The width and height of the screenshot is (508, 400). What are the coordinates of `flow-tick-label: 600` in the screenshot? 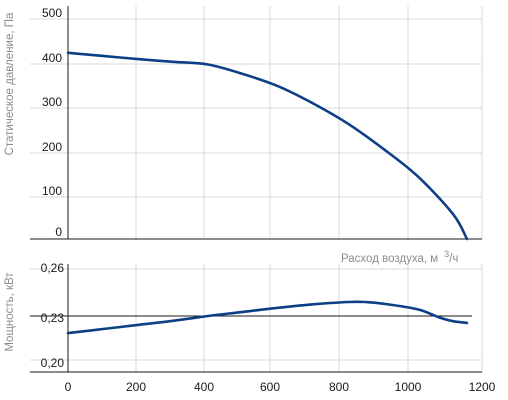 It's located at (270, 387).